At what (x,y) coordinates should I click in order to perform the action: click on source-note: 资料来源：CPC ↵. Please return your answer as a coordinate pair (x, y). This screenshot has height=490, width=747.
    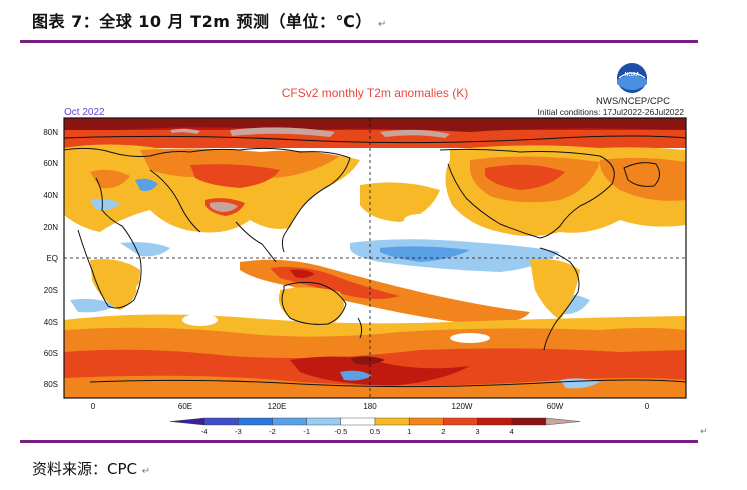
    Looking at the image, I should click on (91, 468).